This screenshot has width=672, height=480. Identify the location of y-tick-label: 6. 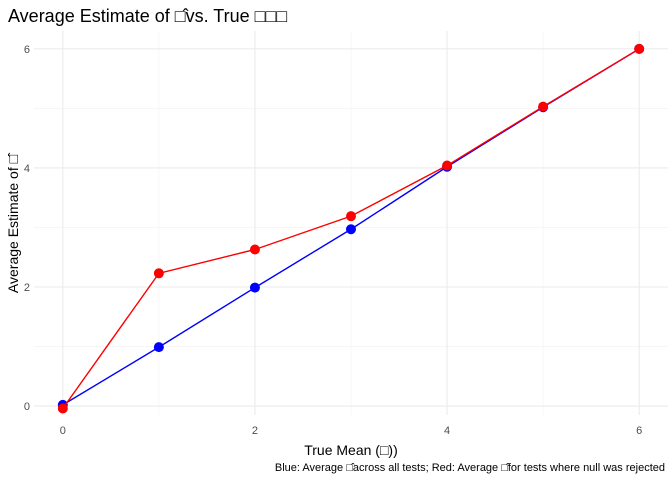
(27, 50).